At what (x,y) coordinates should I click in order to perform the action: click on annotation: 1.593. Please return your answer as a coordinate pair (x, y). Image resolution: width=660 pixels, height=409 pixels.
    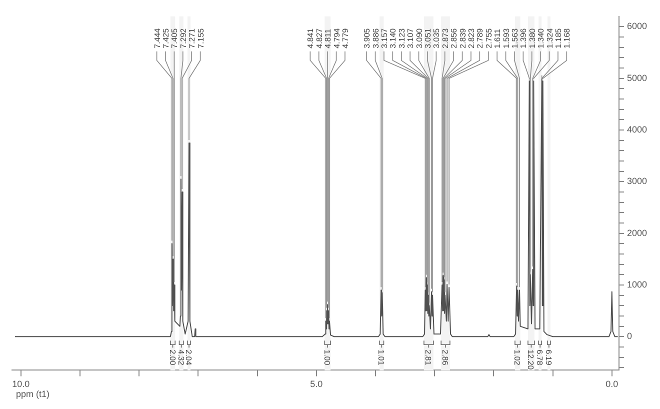
    Looking at the image, I should click on (506, 38).